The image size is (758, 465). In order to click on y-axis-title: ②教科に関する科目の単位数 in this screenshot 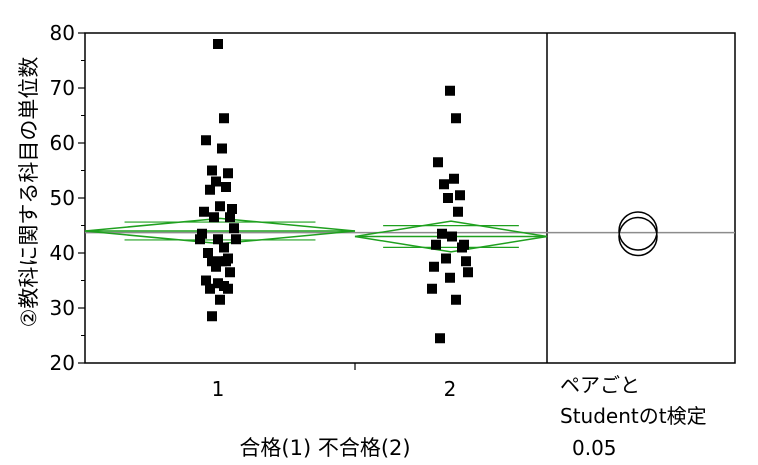, I will do `click(29, 192)`.